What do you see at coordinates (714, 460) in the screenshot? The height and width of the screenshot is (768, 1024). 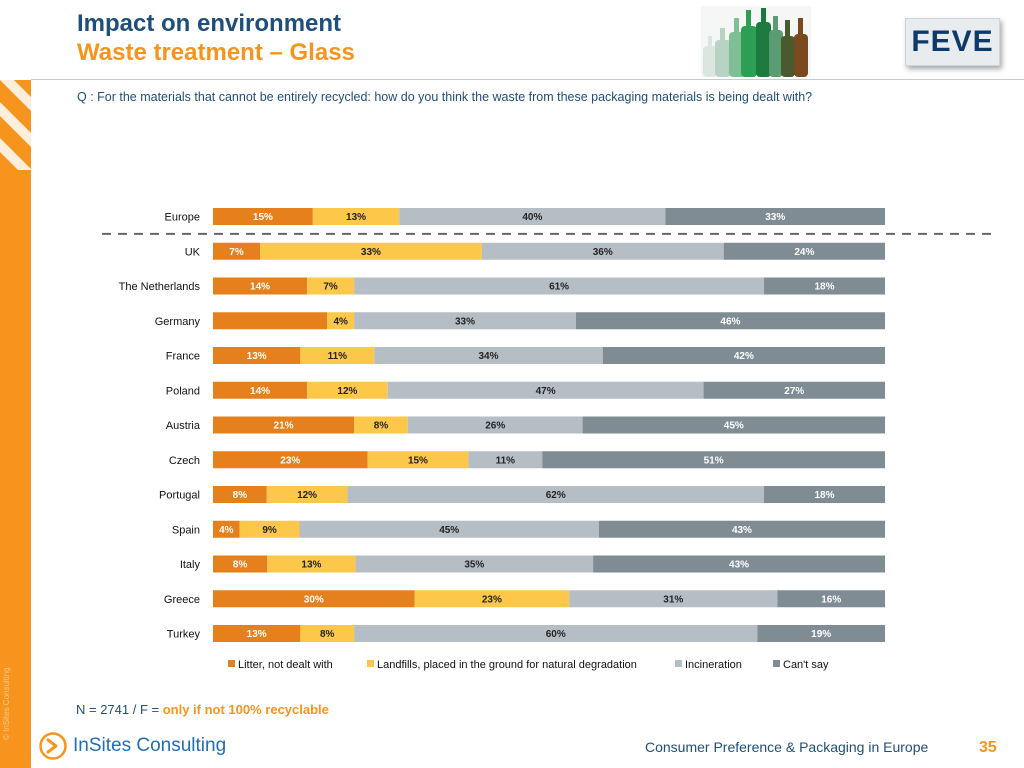 I see `data-label: 51%` at bounding box center [714, 460].